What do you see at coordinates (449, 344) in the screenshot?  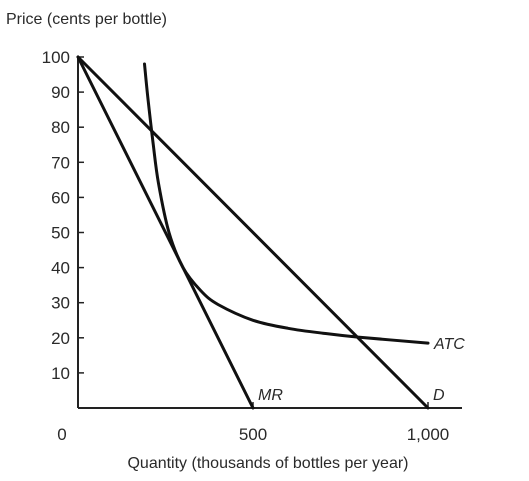 I see `atc-curve-label: ATC` at bounding box center [449, 344].